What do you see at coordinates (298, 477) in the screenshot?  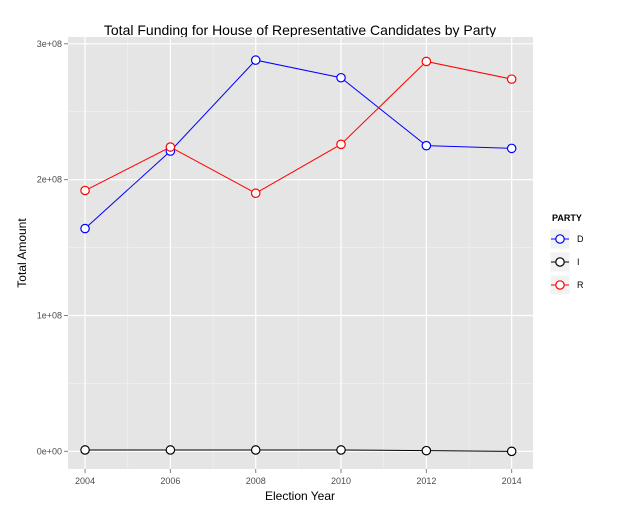 I see `x-axis: 2004 2006 2008 2010 2012 2014` at bounding box center [298, 477].